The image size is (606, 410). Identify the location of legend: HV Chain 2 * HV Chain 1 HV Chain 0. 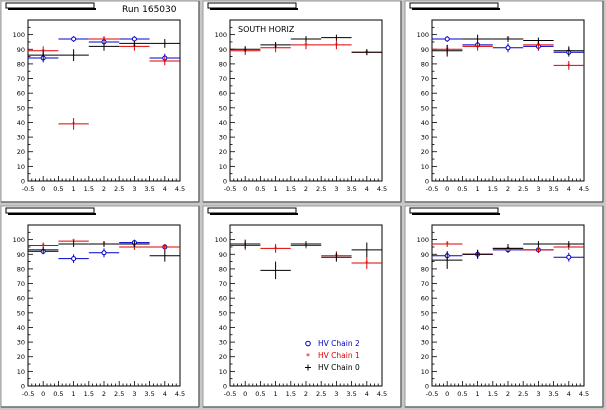
(332, 355).